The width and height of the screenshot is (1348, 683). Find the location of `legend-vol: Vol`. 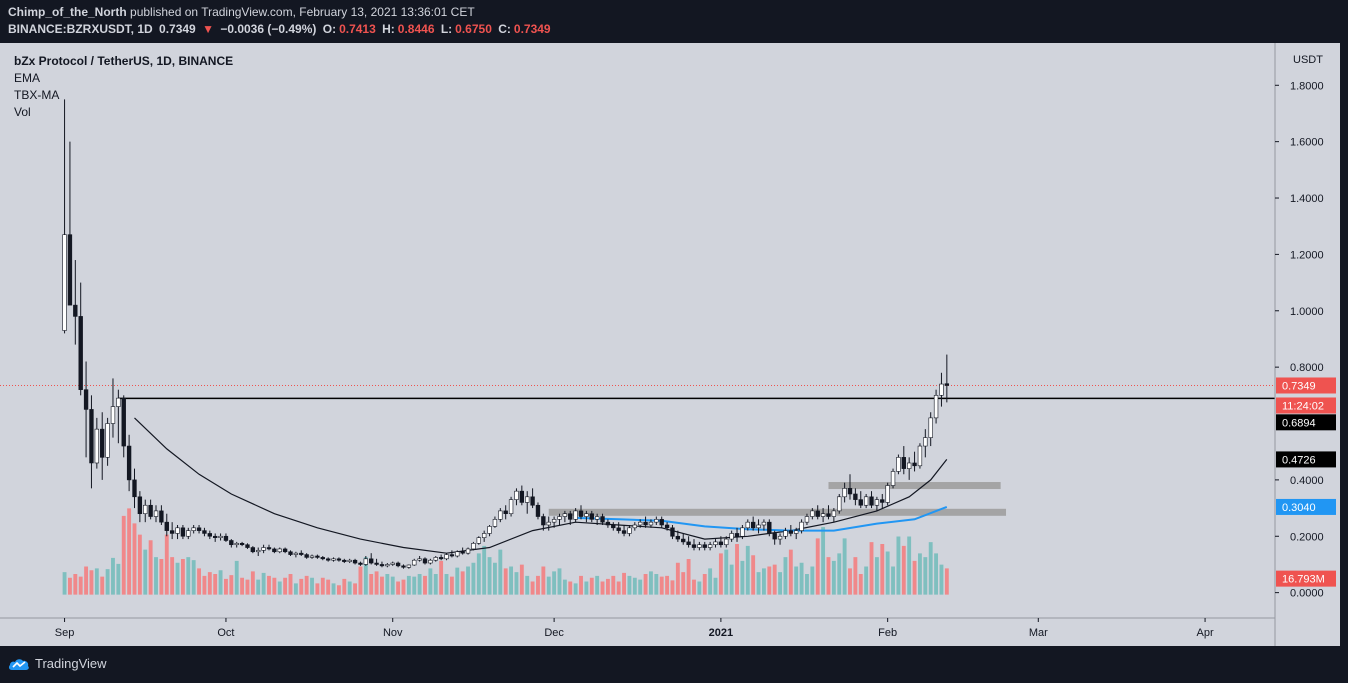

legend-vol: Vol is located at coordinates (22, 112).